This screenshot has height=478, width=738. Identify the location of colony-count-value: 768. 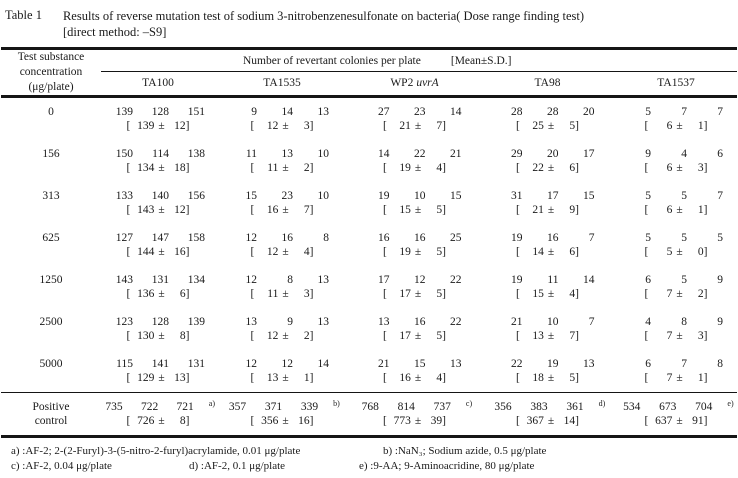
(370, 407).